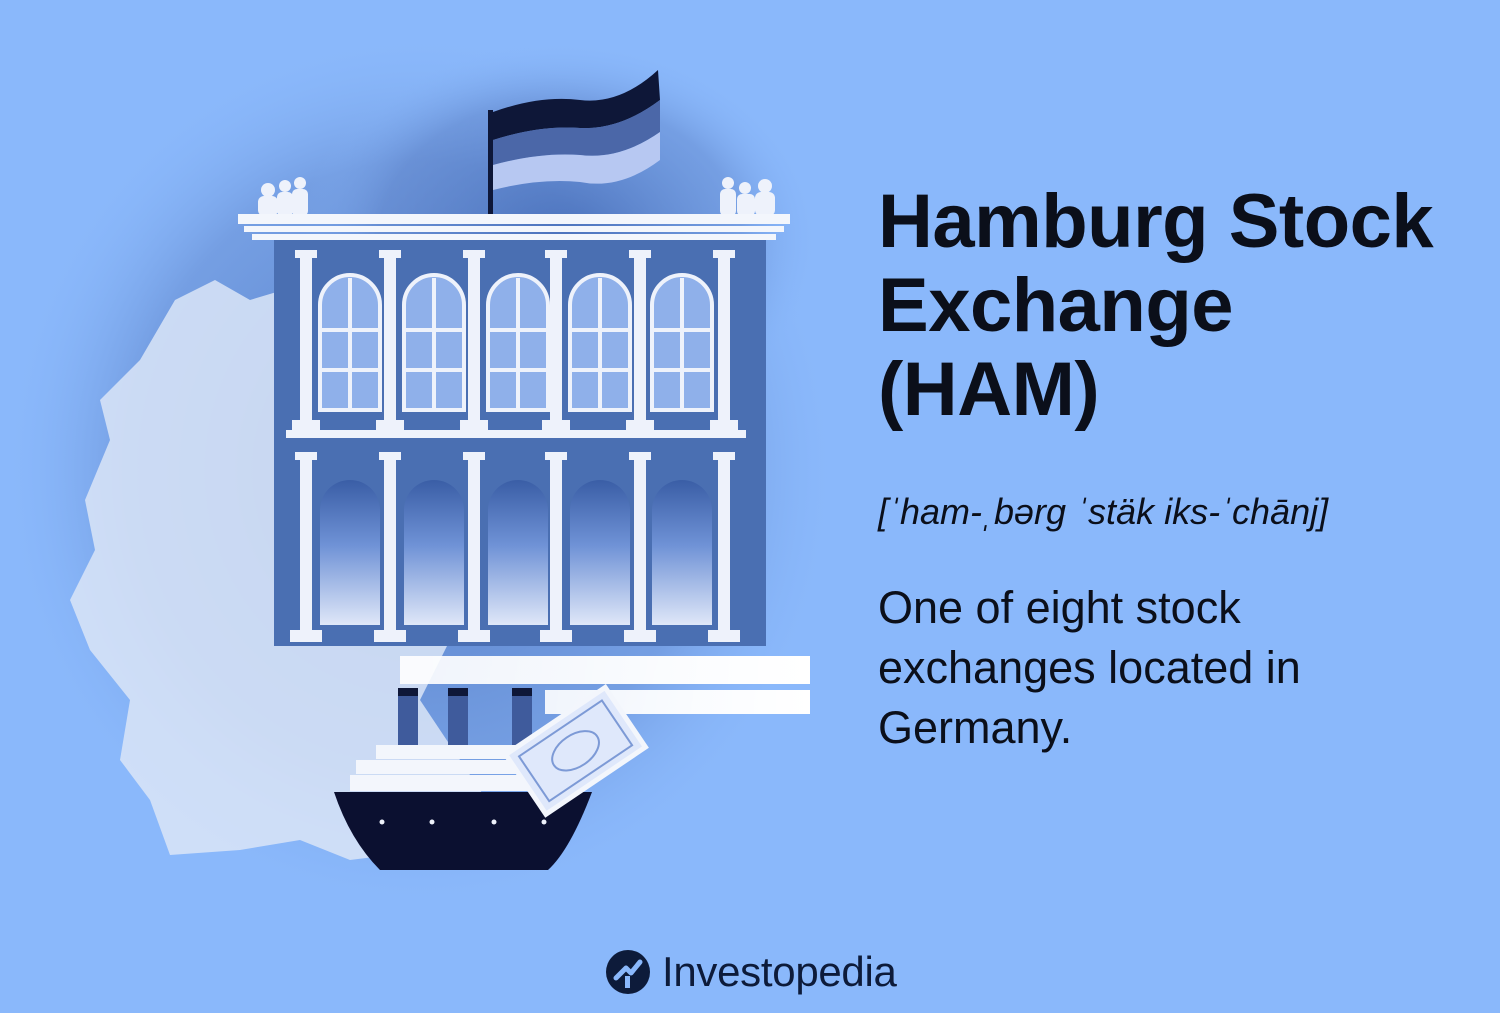  What do you see at coordinates (514, 227) in the screenshot?
I see `building-cornice` at bounding box center [514, 227].